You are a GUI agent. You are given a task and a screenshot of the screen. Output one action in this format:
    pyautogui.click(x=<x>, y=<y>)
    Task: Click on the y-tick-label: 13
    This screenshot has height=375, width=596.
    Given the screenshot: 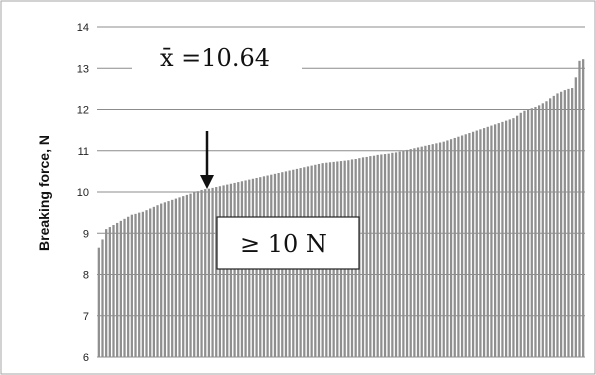 What is the action you would take?
    pyautogui.click(x=83, y=69)
    